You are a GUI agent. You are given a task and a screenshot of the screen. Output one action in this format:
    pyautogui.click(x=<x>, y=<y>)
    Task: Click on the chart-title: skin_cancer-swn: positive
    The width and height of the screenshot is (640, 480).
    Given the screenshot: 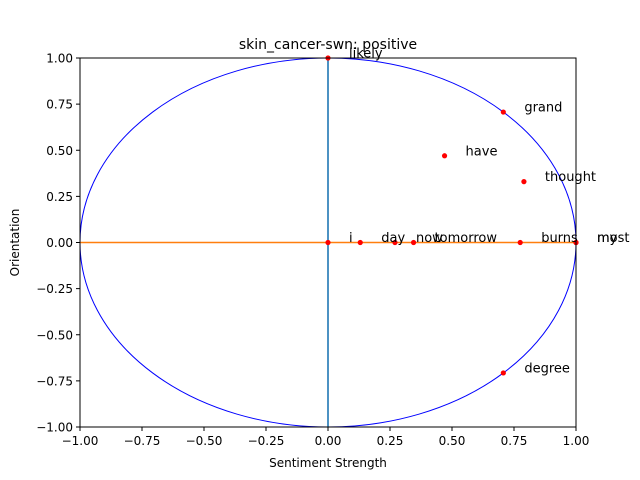 What is the action you would take?
    pyautogui.click(x=328, y=45)
    